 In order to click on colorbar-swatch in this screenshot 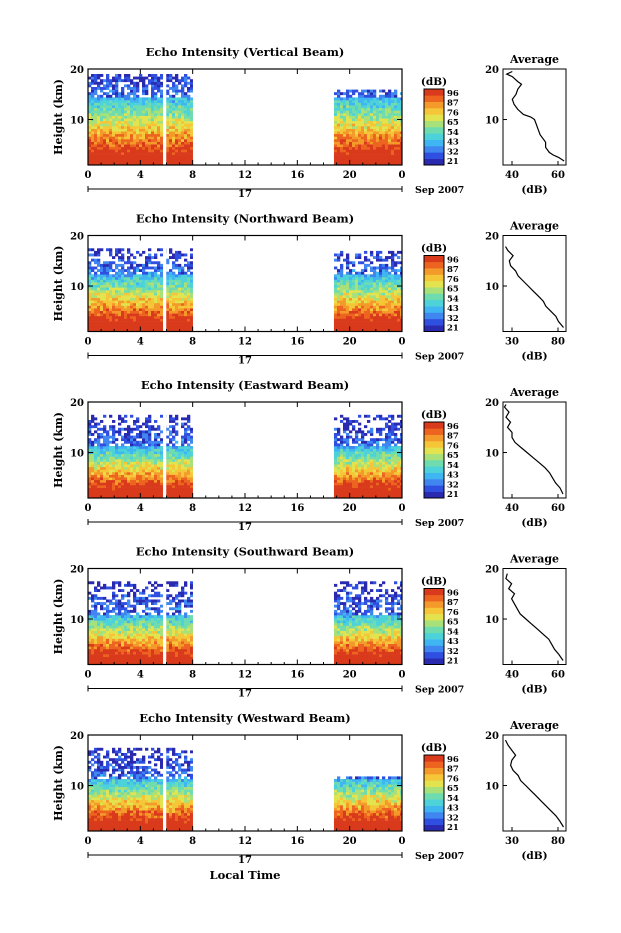, I will do `click(434, 111)`.